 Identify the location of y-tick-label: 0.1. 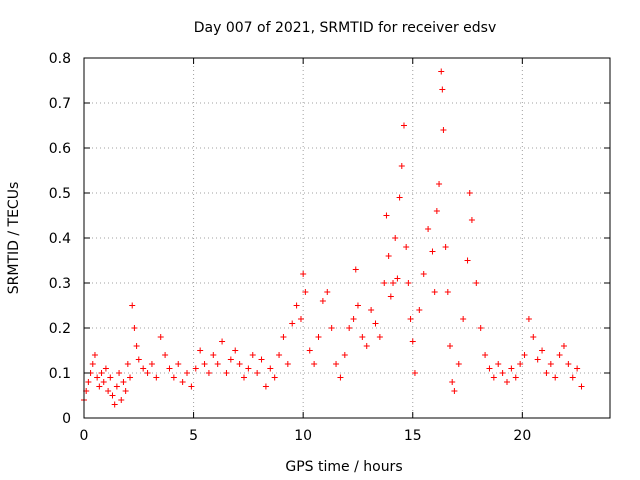
(60, 374).